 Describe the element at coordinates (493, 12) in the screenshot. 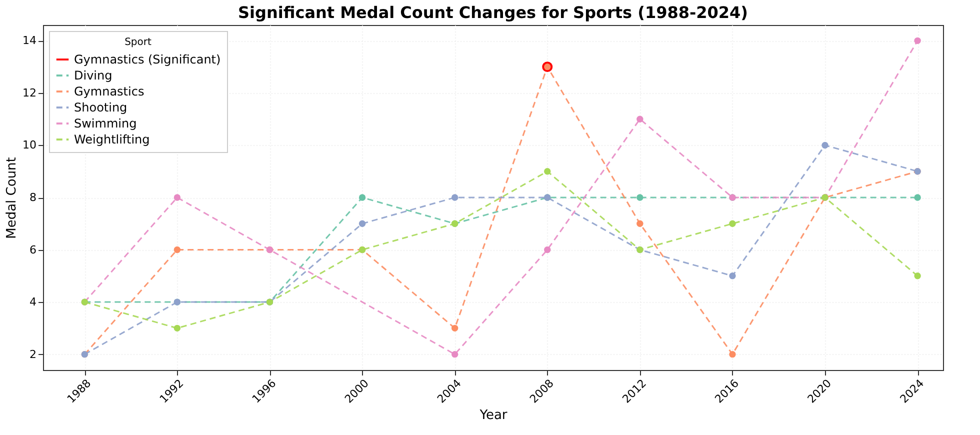

I see `chart-title: Significant Medal Count Changes for Sports (1988-2024)` at that location.